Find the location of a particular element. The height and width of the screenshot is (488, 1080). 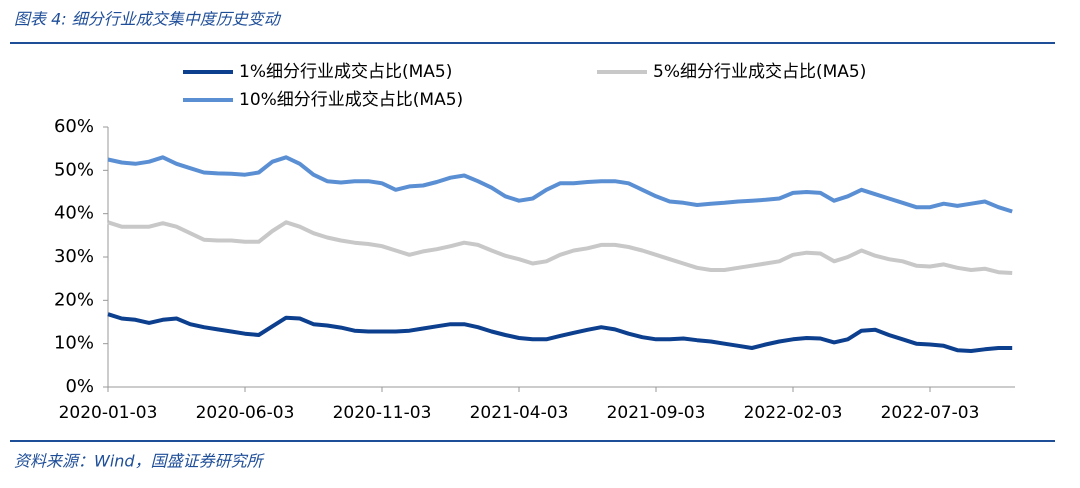

x-tick-label: 2022-07-03 is located at coordinates (930, 413).